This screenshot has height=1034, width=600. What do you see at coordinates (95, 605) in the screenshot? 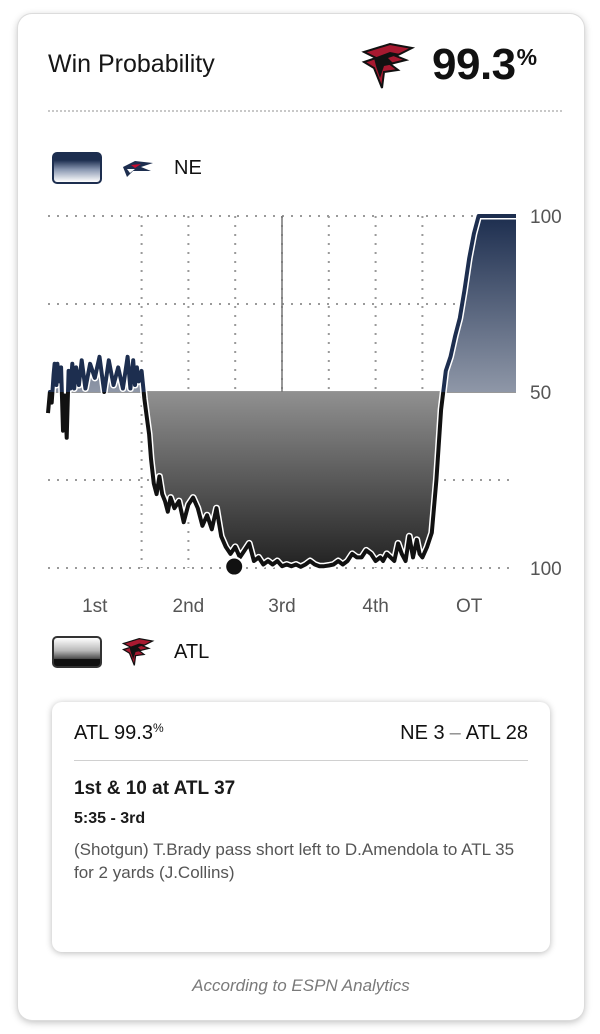
I see `x-tick-label: 1st` at bounding box center [95, 605].